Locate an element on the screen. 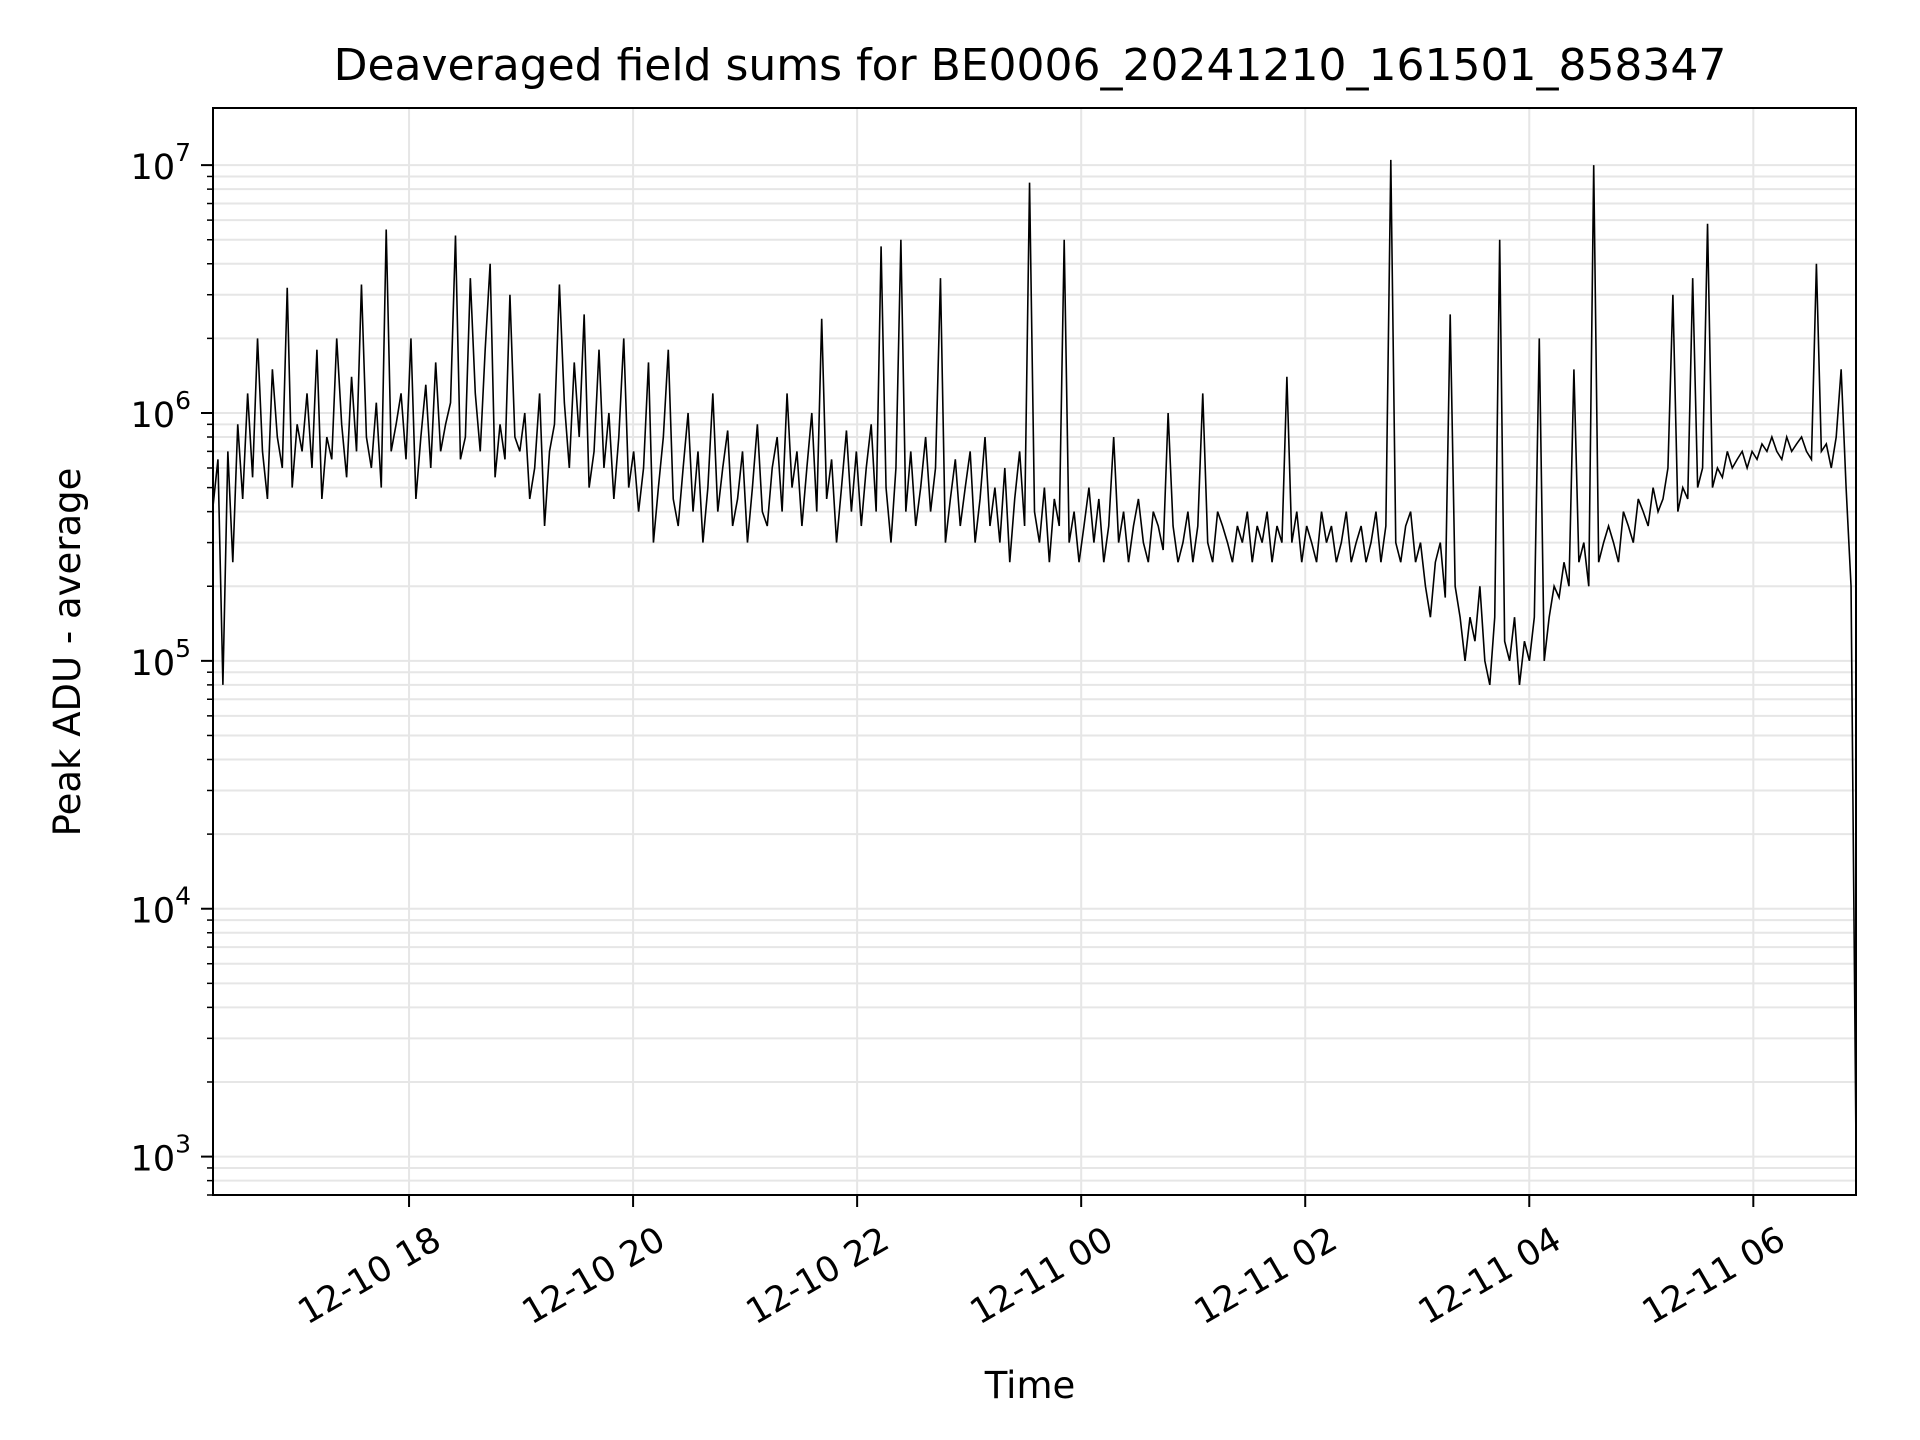 The width and height of the screenshot is (1920, 1440). y-axis-ticks: 10³ 10⁴ 10⁵ 10⁶ 10⁷ is located at coordinates (172, 667).